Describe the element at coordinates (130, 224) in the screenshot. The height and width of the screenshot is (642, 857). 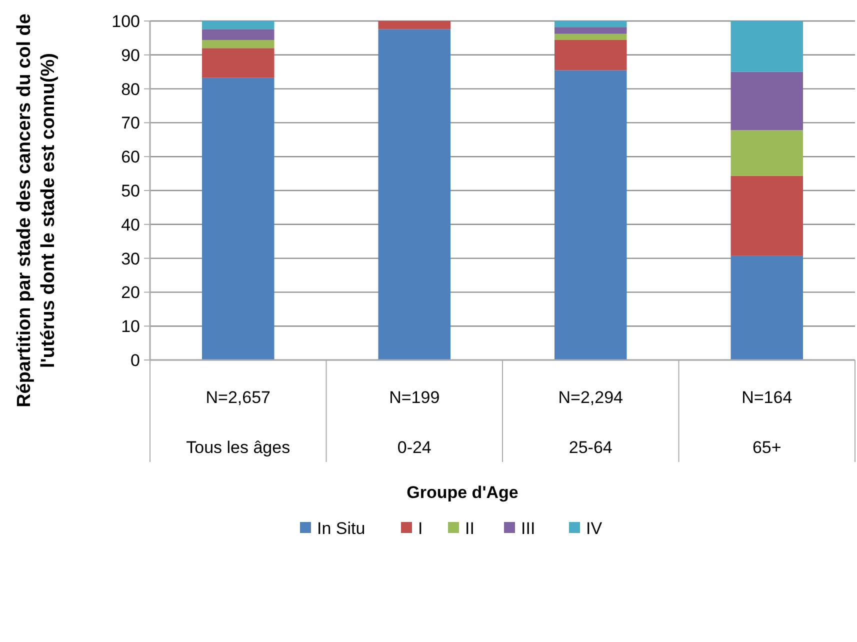
I see `y-tick-label: 40` at that location.